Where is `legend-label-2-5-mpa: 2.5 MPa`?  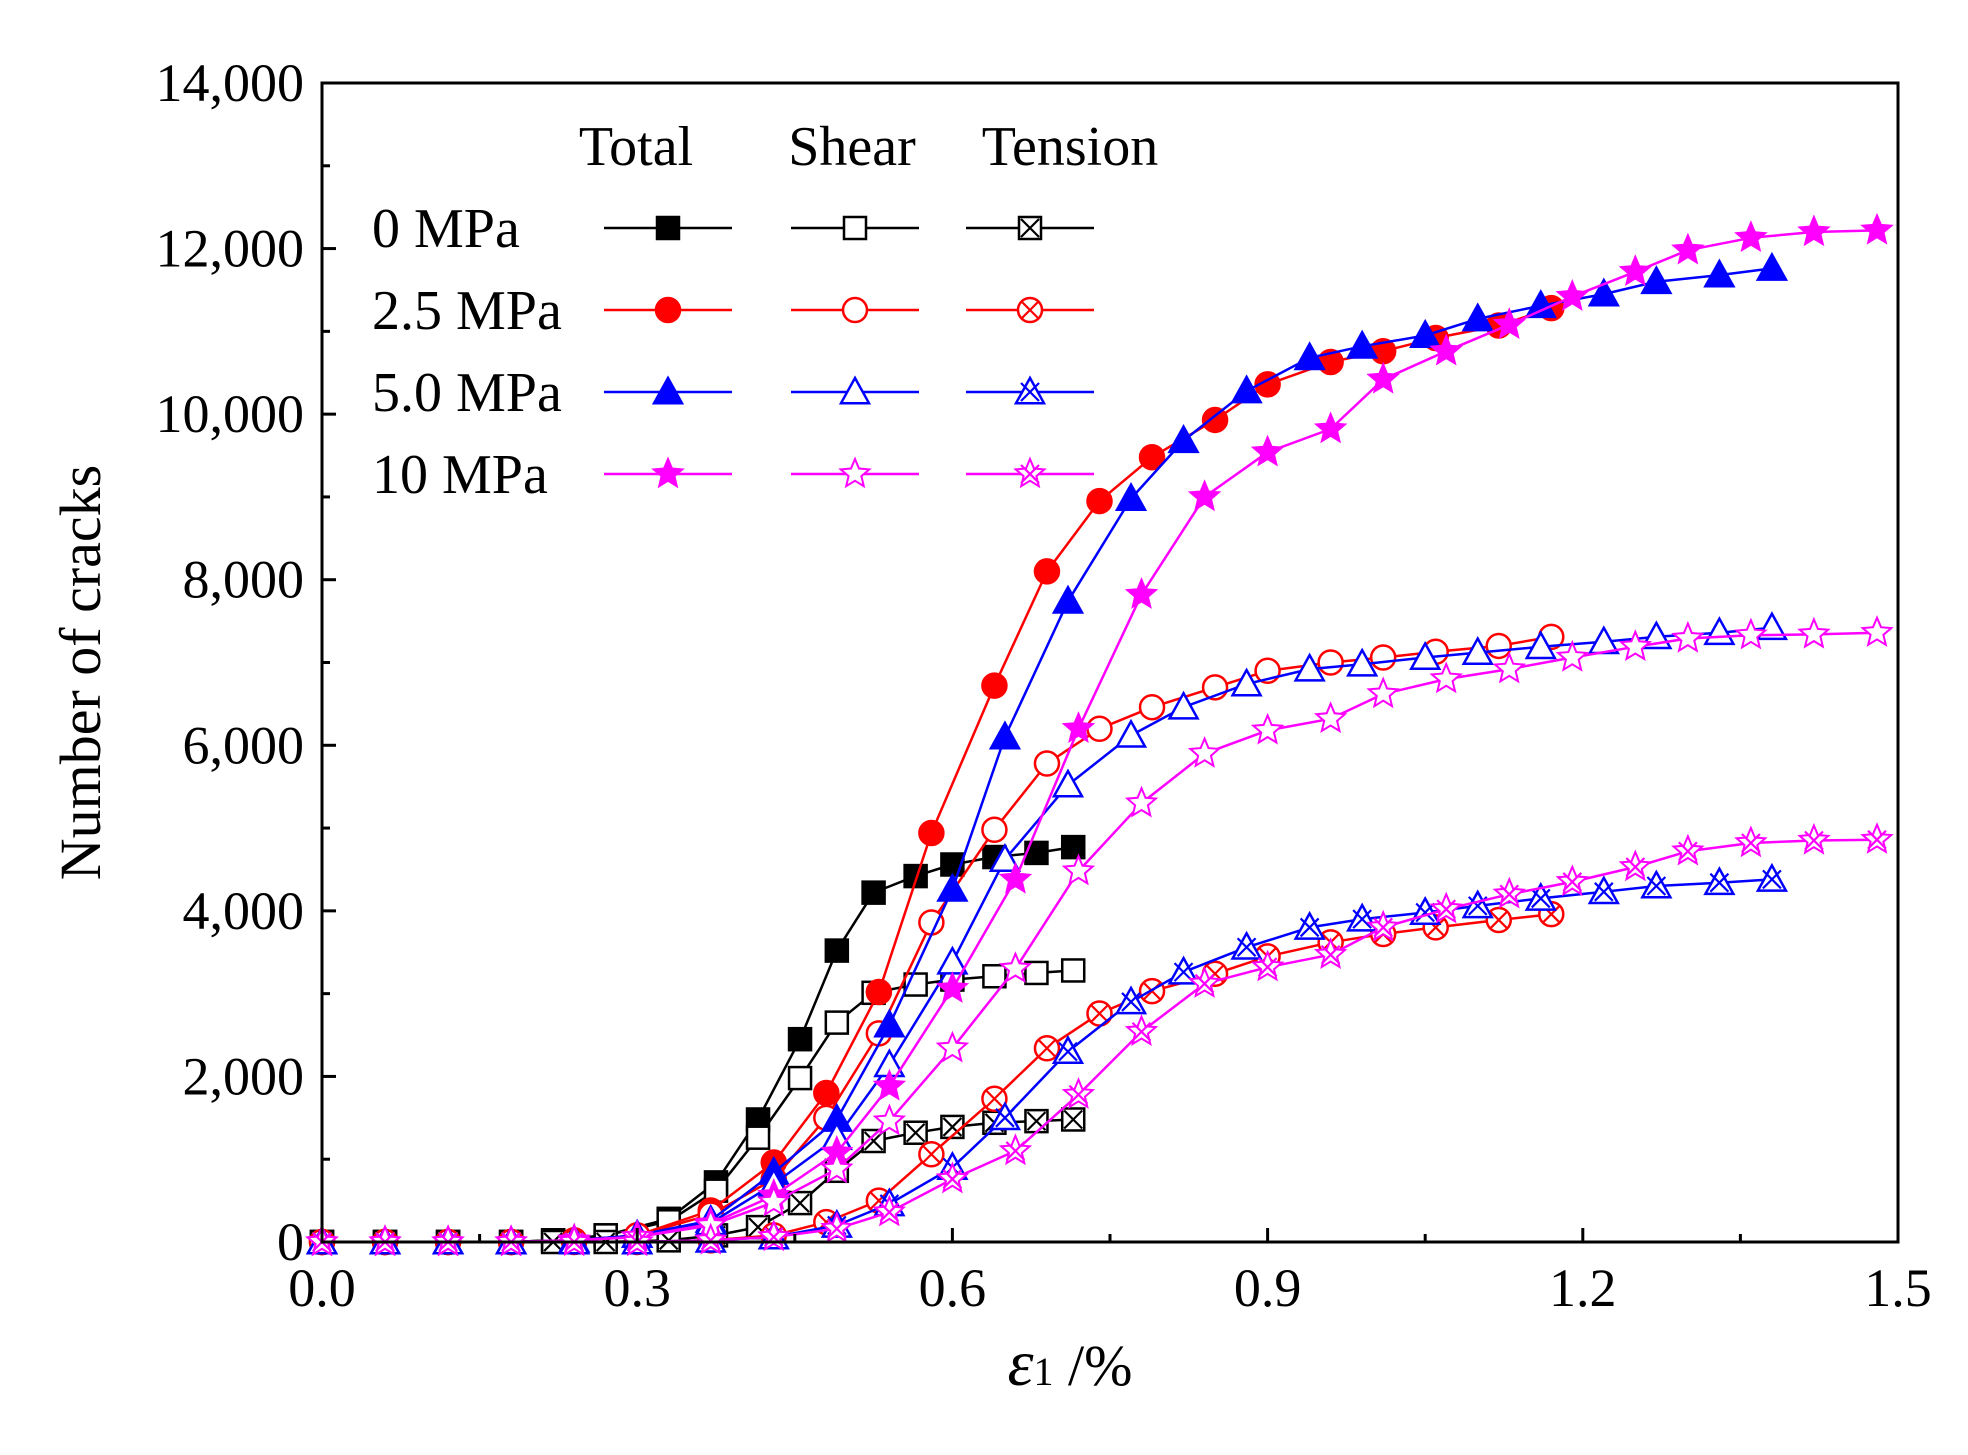
legend-label-2-5-mpa: 2.5 MPa is located at coordinates (467, 311).